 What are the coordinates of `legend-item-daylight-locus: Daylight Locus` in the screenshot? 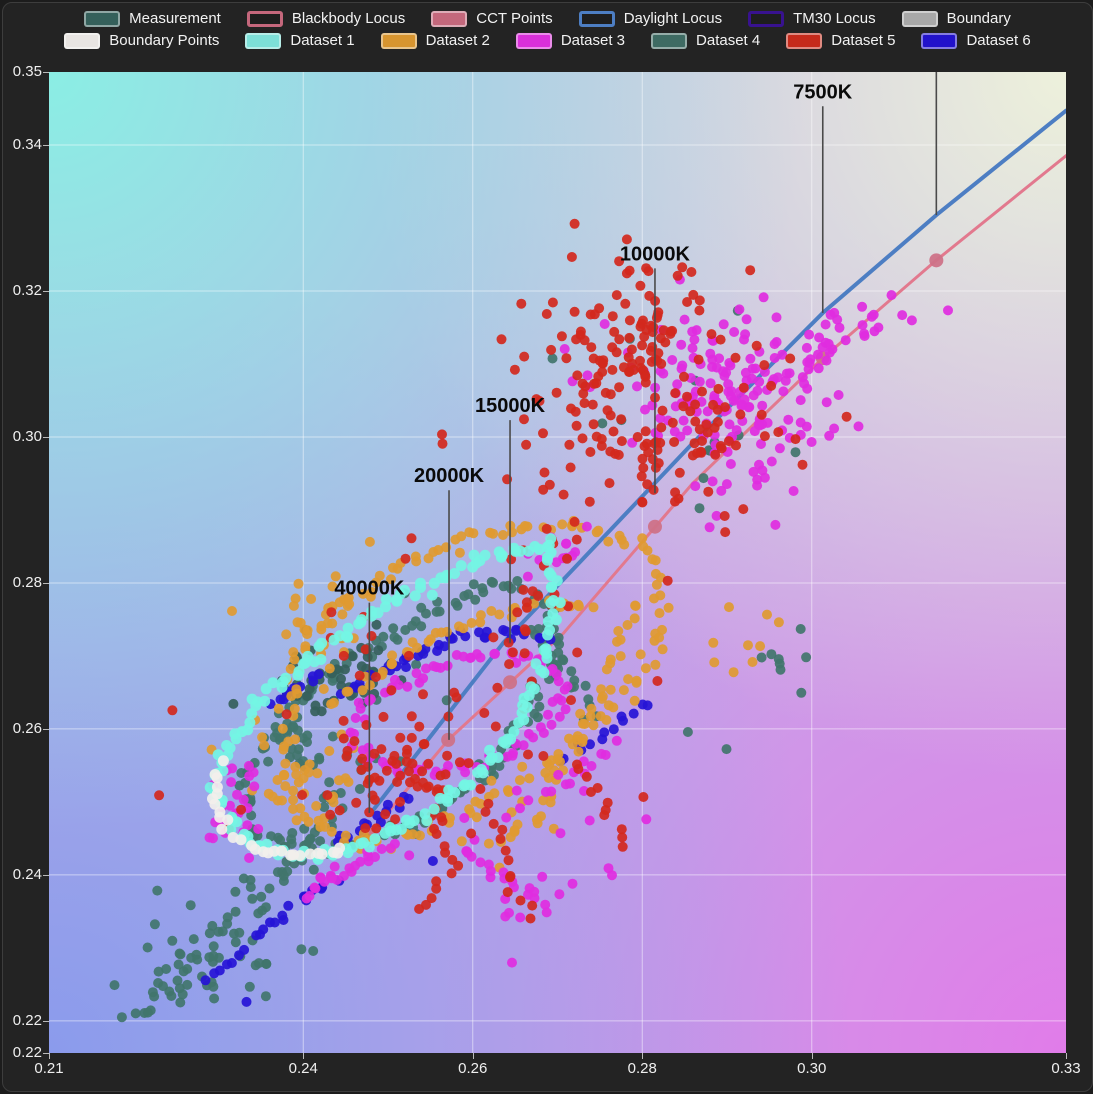 It's located at (650, 18).